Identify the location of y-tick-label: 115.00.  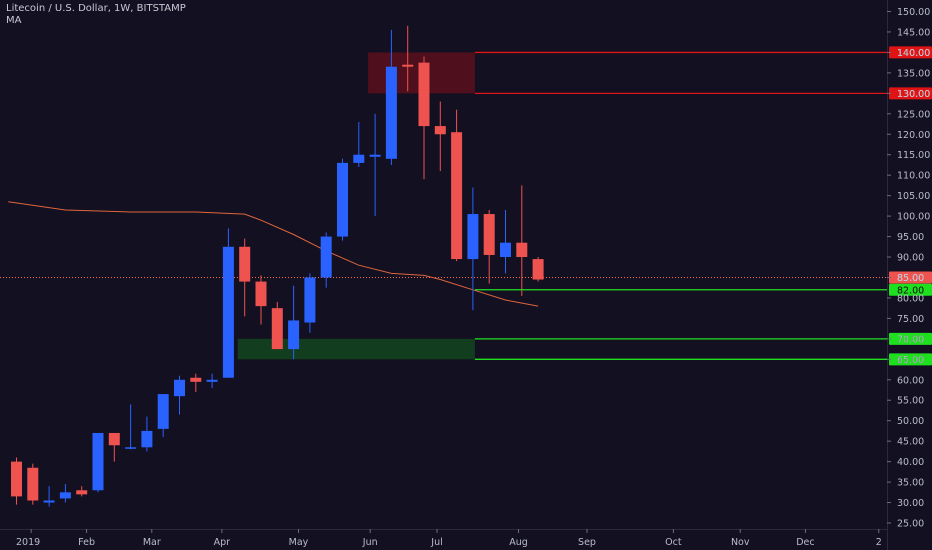
(913, 155).